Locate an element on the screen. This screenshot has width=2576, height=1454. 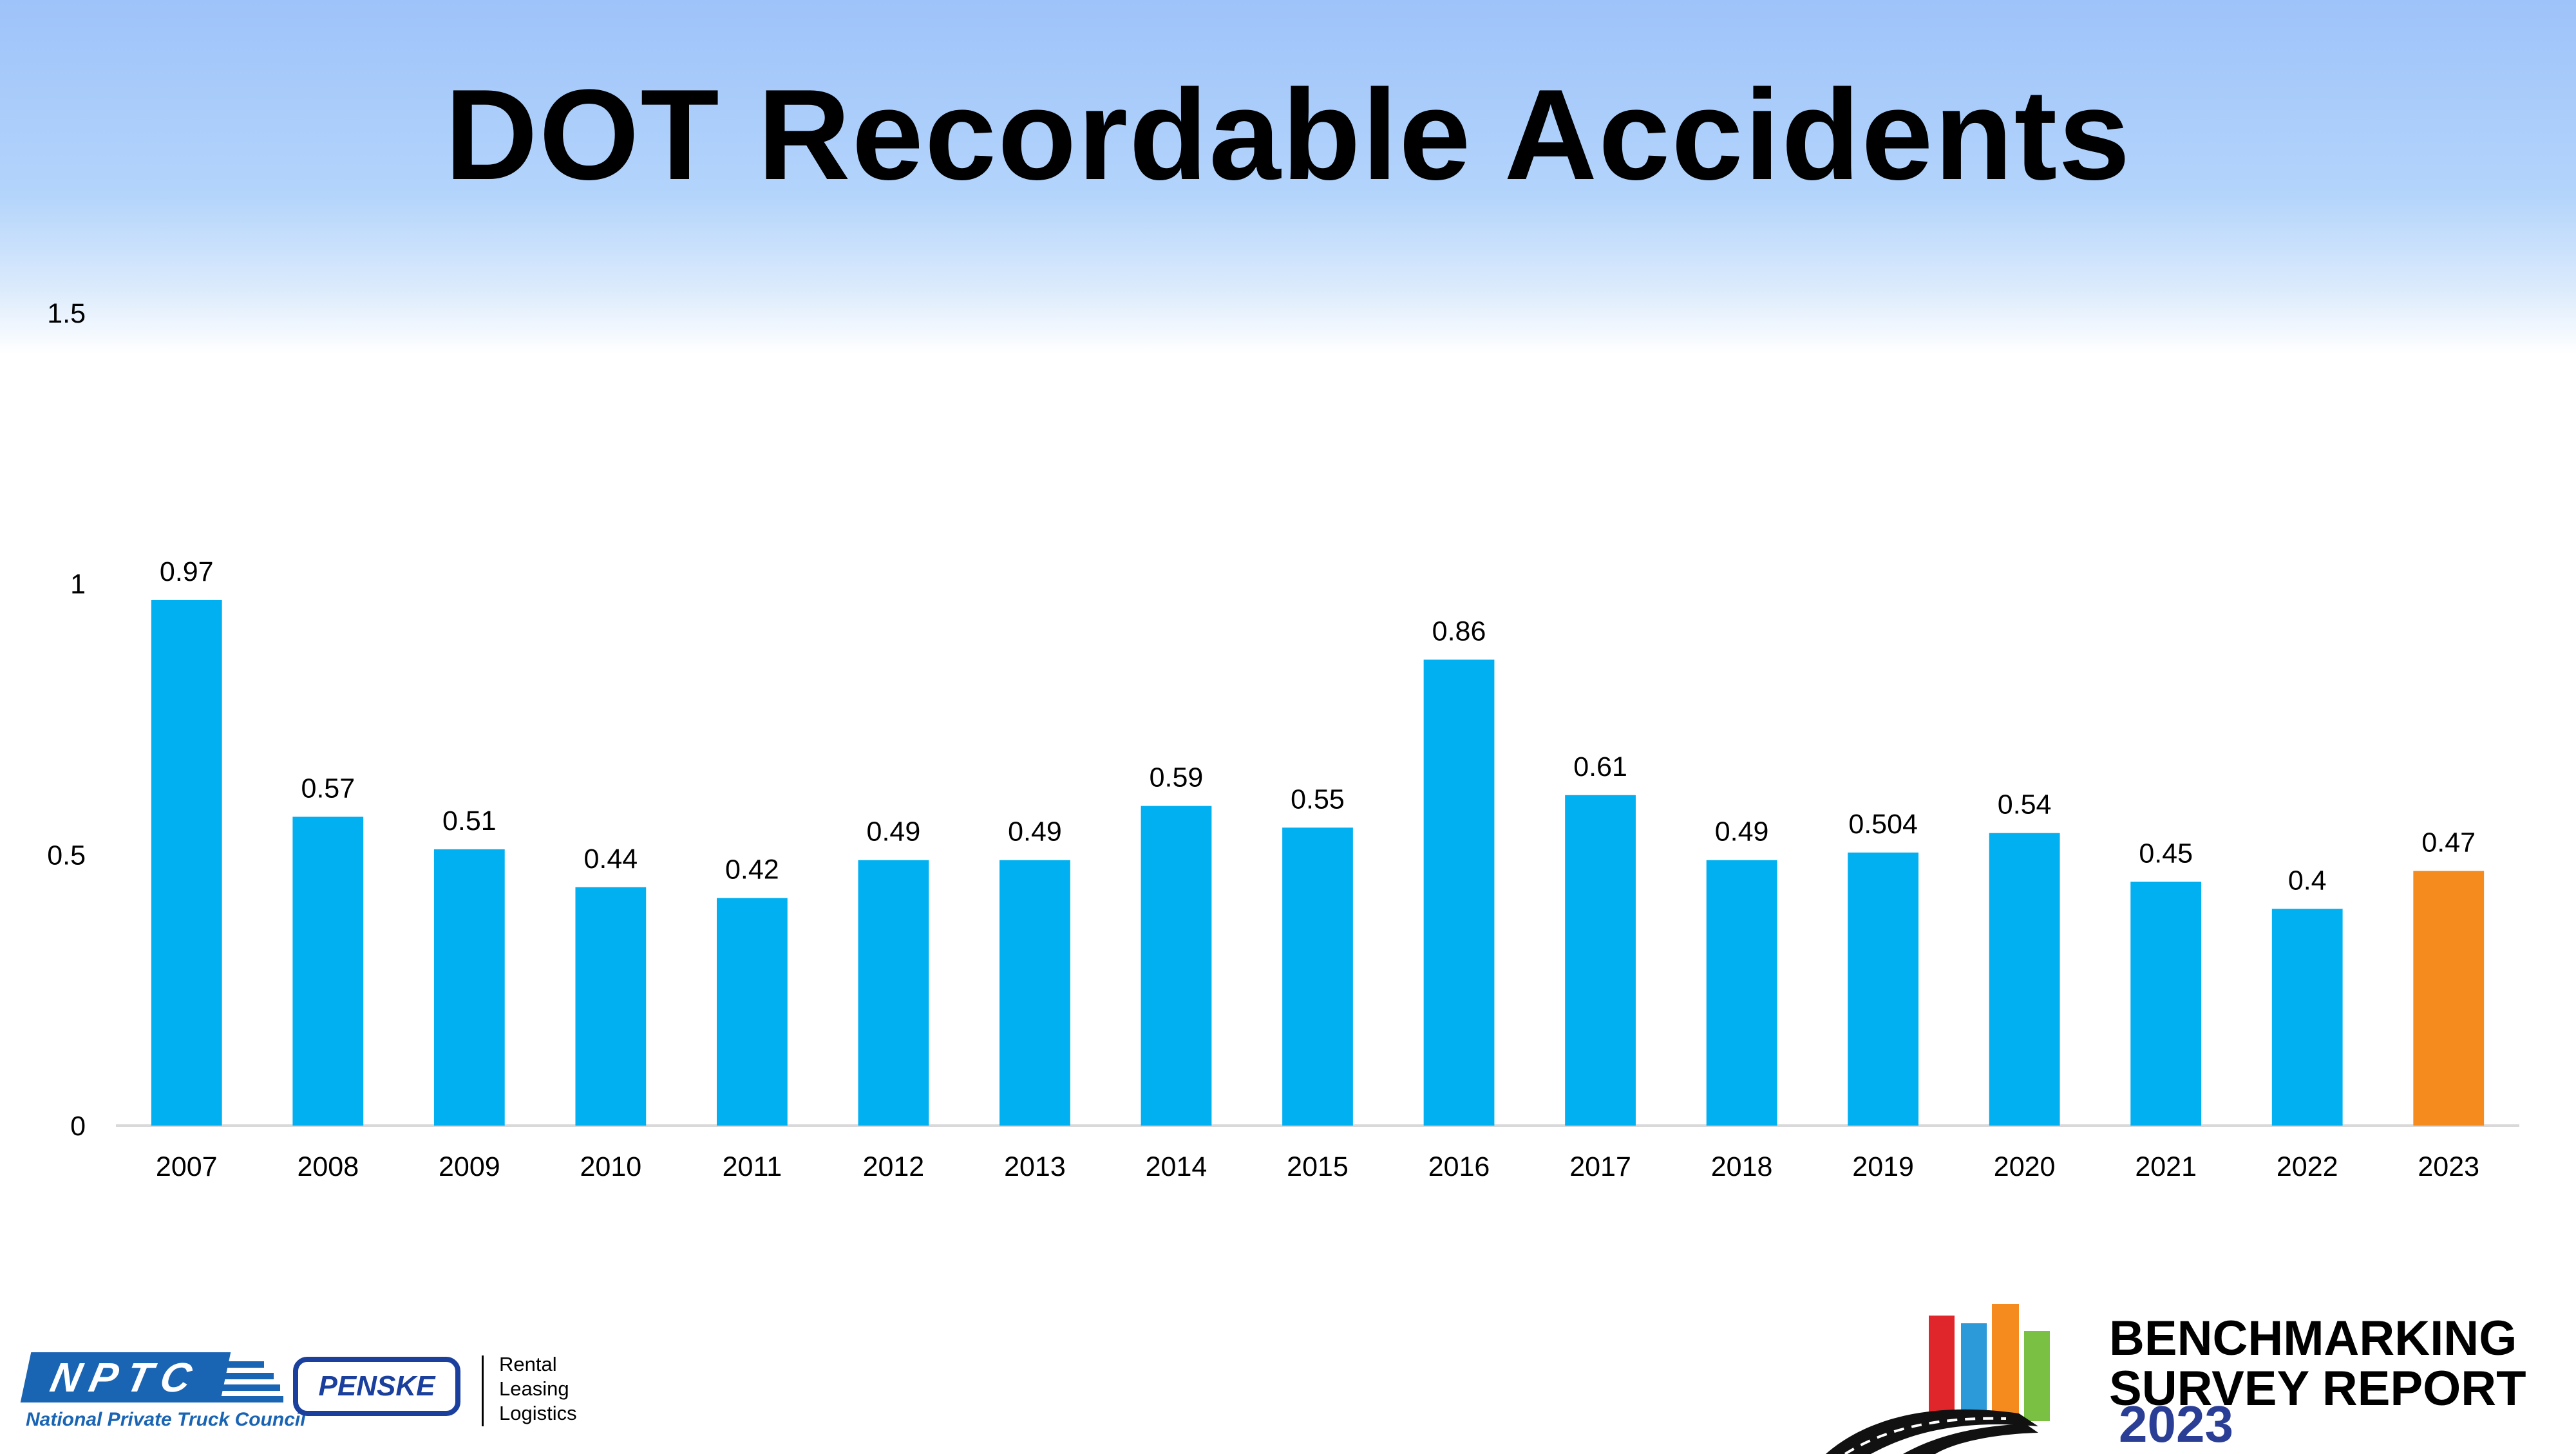
benchmarking-year: 2023 is located at coordinates (2176, 1424).